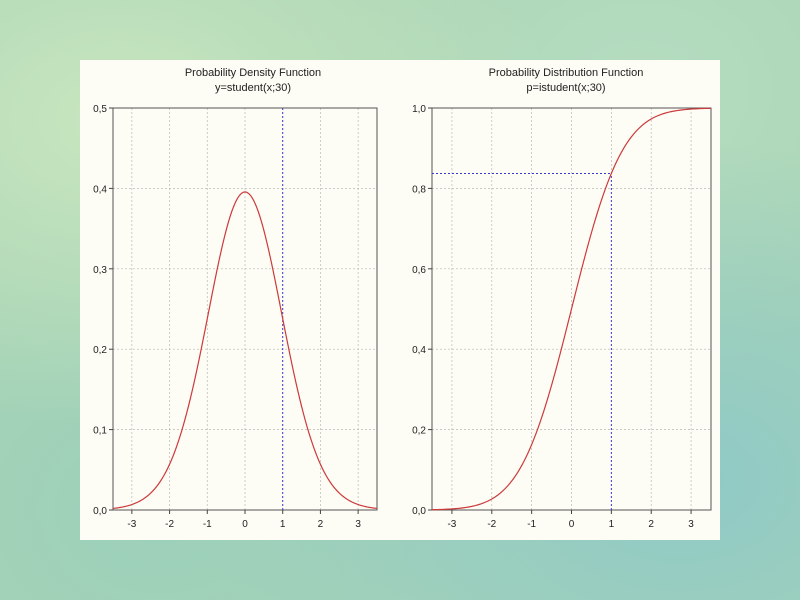  Describe the element at coordinates (612, 524) in the screenshot. I see `chart1-xtick-label-4: 1` at that location.